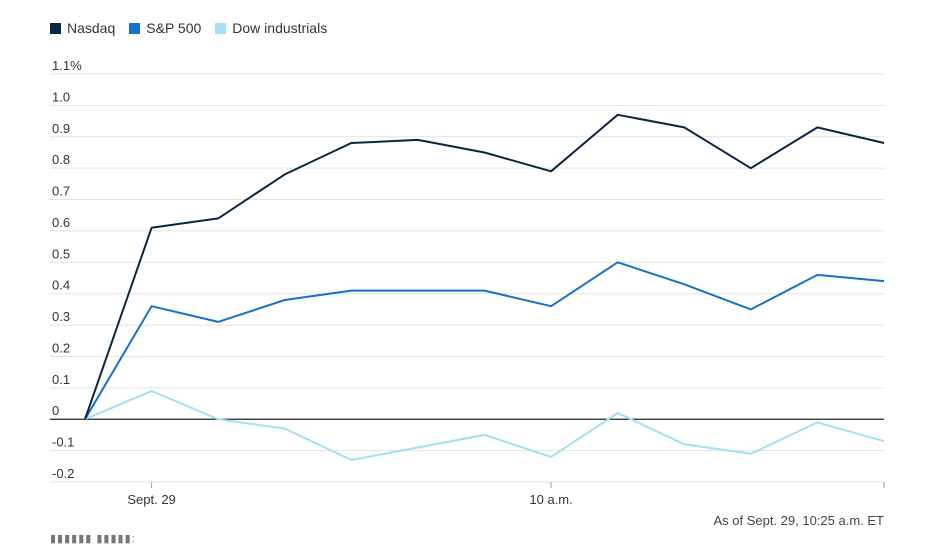 The width and height of the screenshot is (930, 548). What do you see at coordinates (61, 379) in the screenshot?
I see `y-tick-label: 0.1` at bounding box center [61, 379].